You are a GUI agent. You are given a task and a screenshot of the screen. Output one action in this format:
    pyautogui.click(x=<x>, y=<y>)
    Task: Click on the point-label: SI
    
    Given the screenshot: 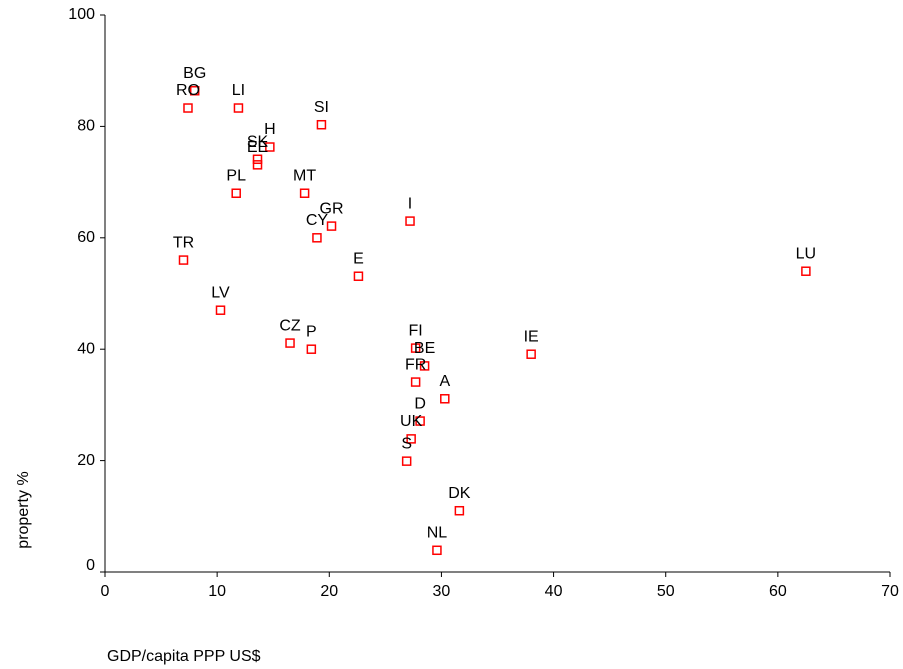 What is the action you would take?
    pyautogui.click(x=321, y=107)
    